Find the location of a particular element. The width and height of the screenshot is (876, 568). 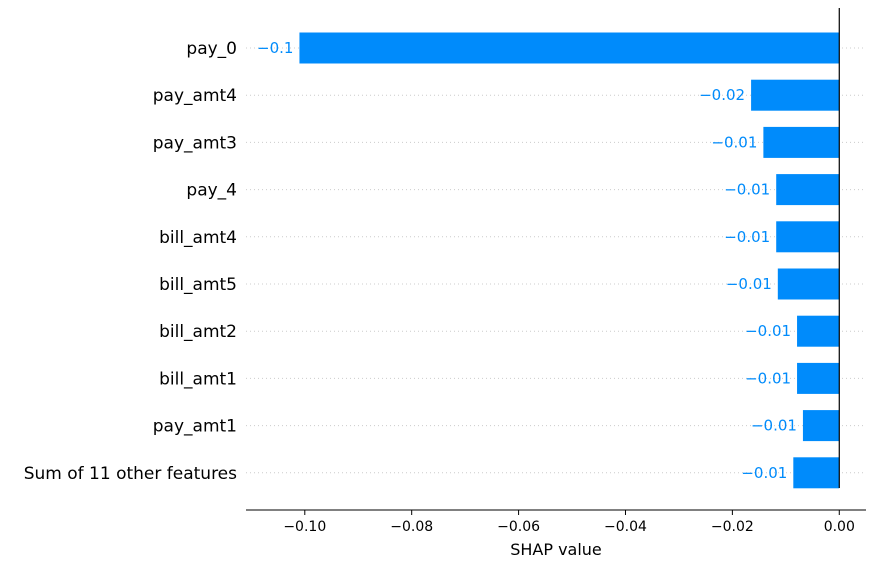

bar-bill_amt1 is located at coordinates (818, 378).